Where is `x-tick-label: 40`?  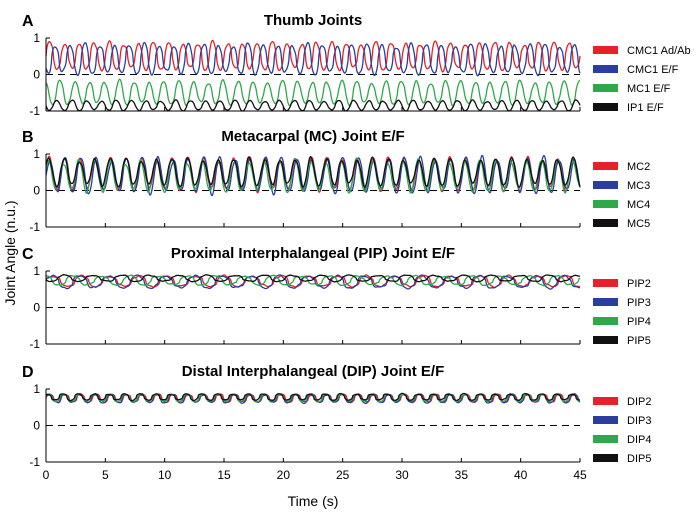 x-tick-label: 40 is located at coordinates (521, 475).